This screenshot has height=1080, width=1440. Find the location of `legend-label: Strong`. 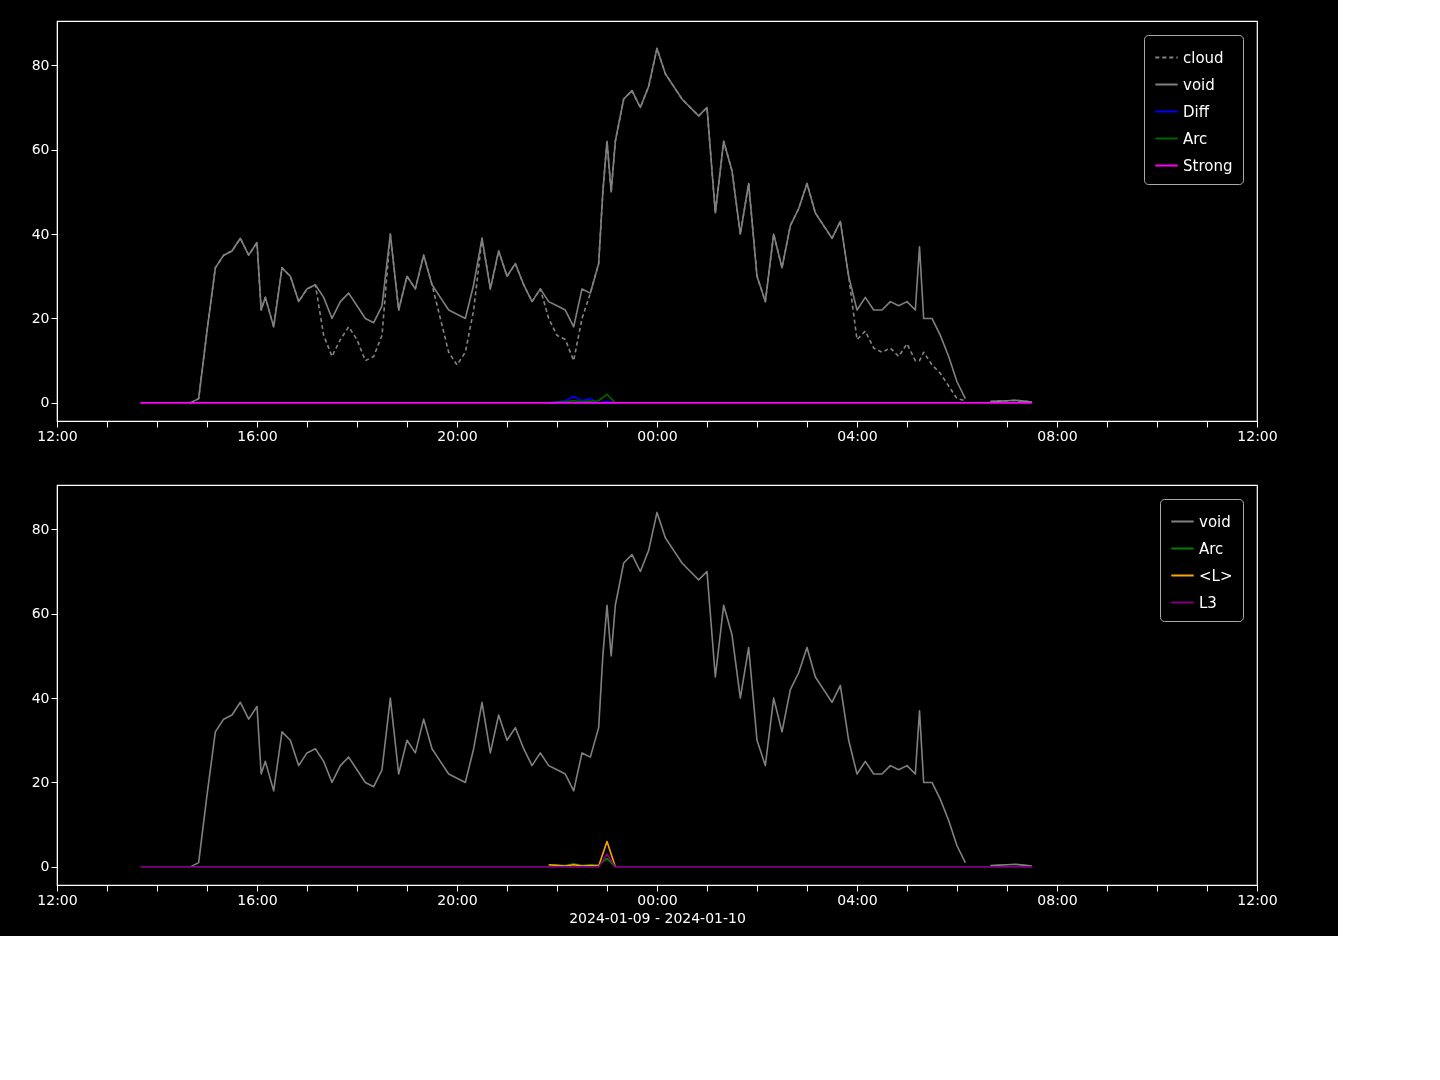

legend-label: Strong is located at coordinates (1208, 165).